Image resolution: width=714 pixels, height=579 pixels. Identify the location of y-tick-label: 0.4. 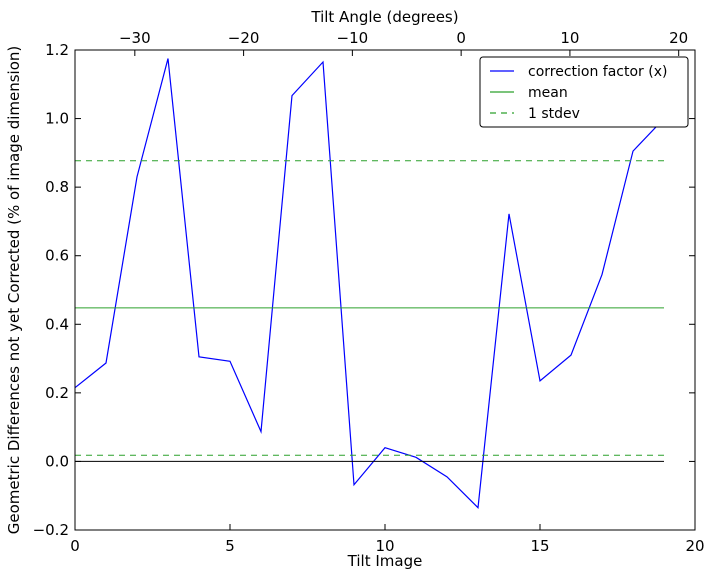
(57, 324).